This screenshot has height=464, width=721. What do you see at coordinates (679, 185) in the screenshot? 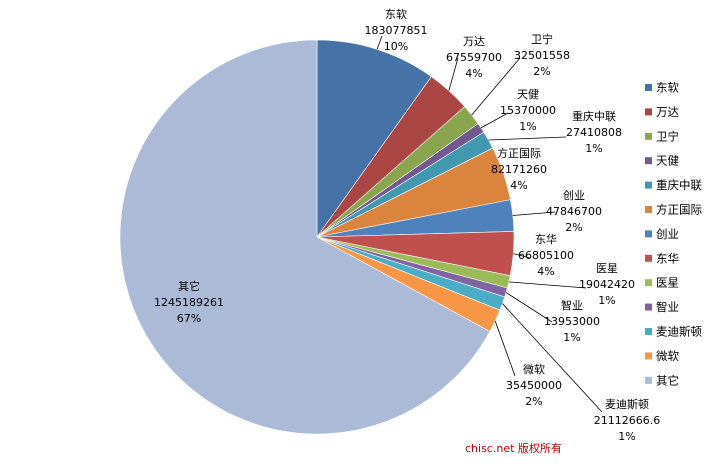
I see `legend-label-4: 重庆中联` at bounding box center [679, 185].